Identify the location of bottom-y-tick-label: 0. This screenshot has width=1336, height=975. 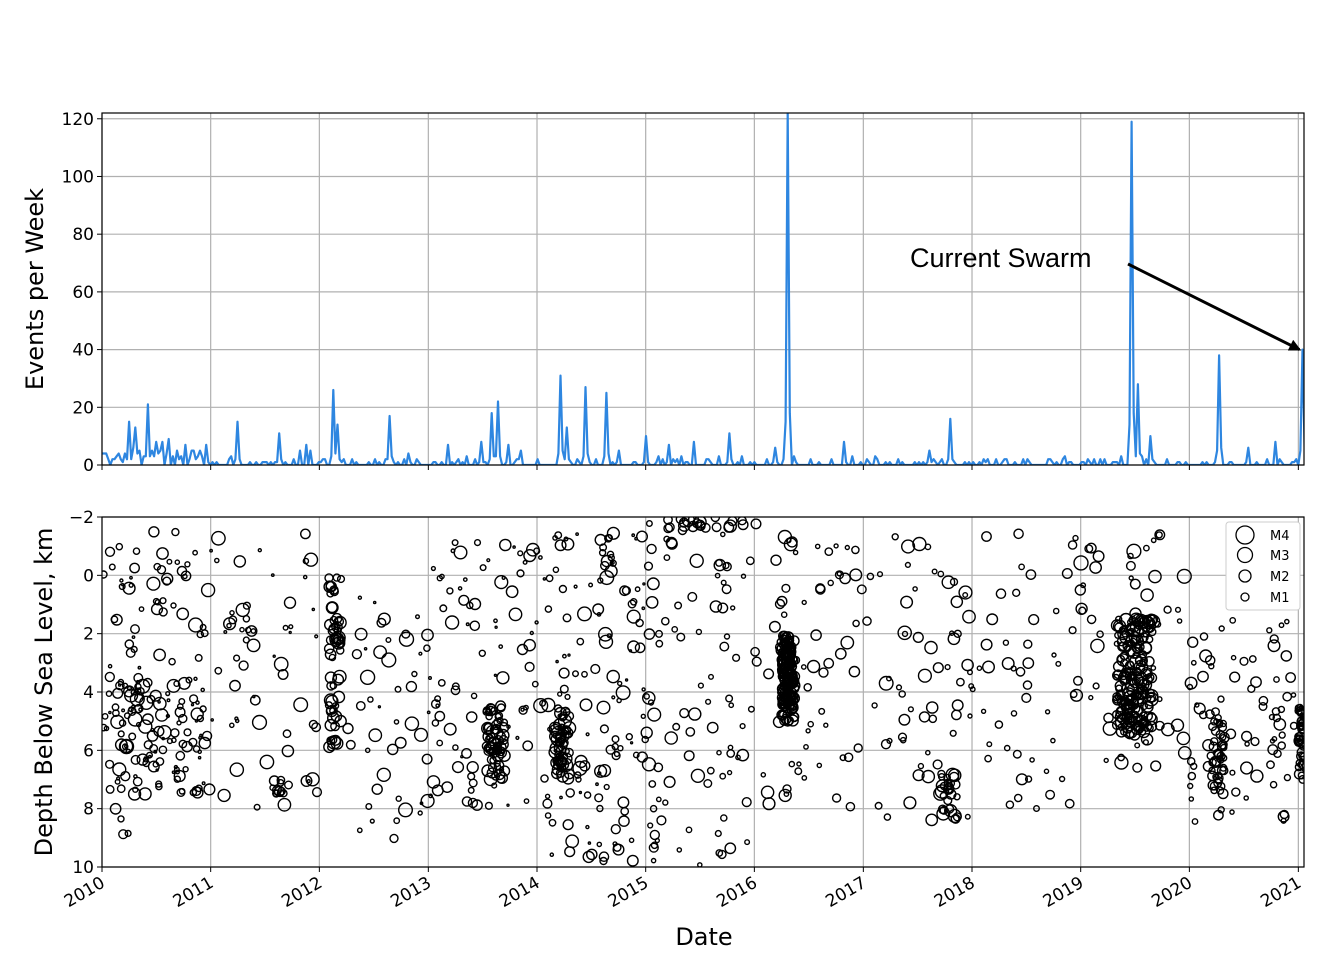
(88, 576).